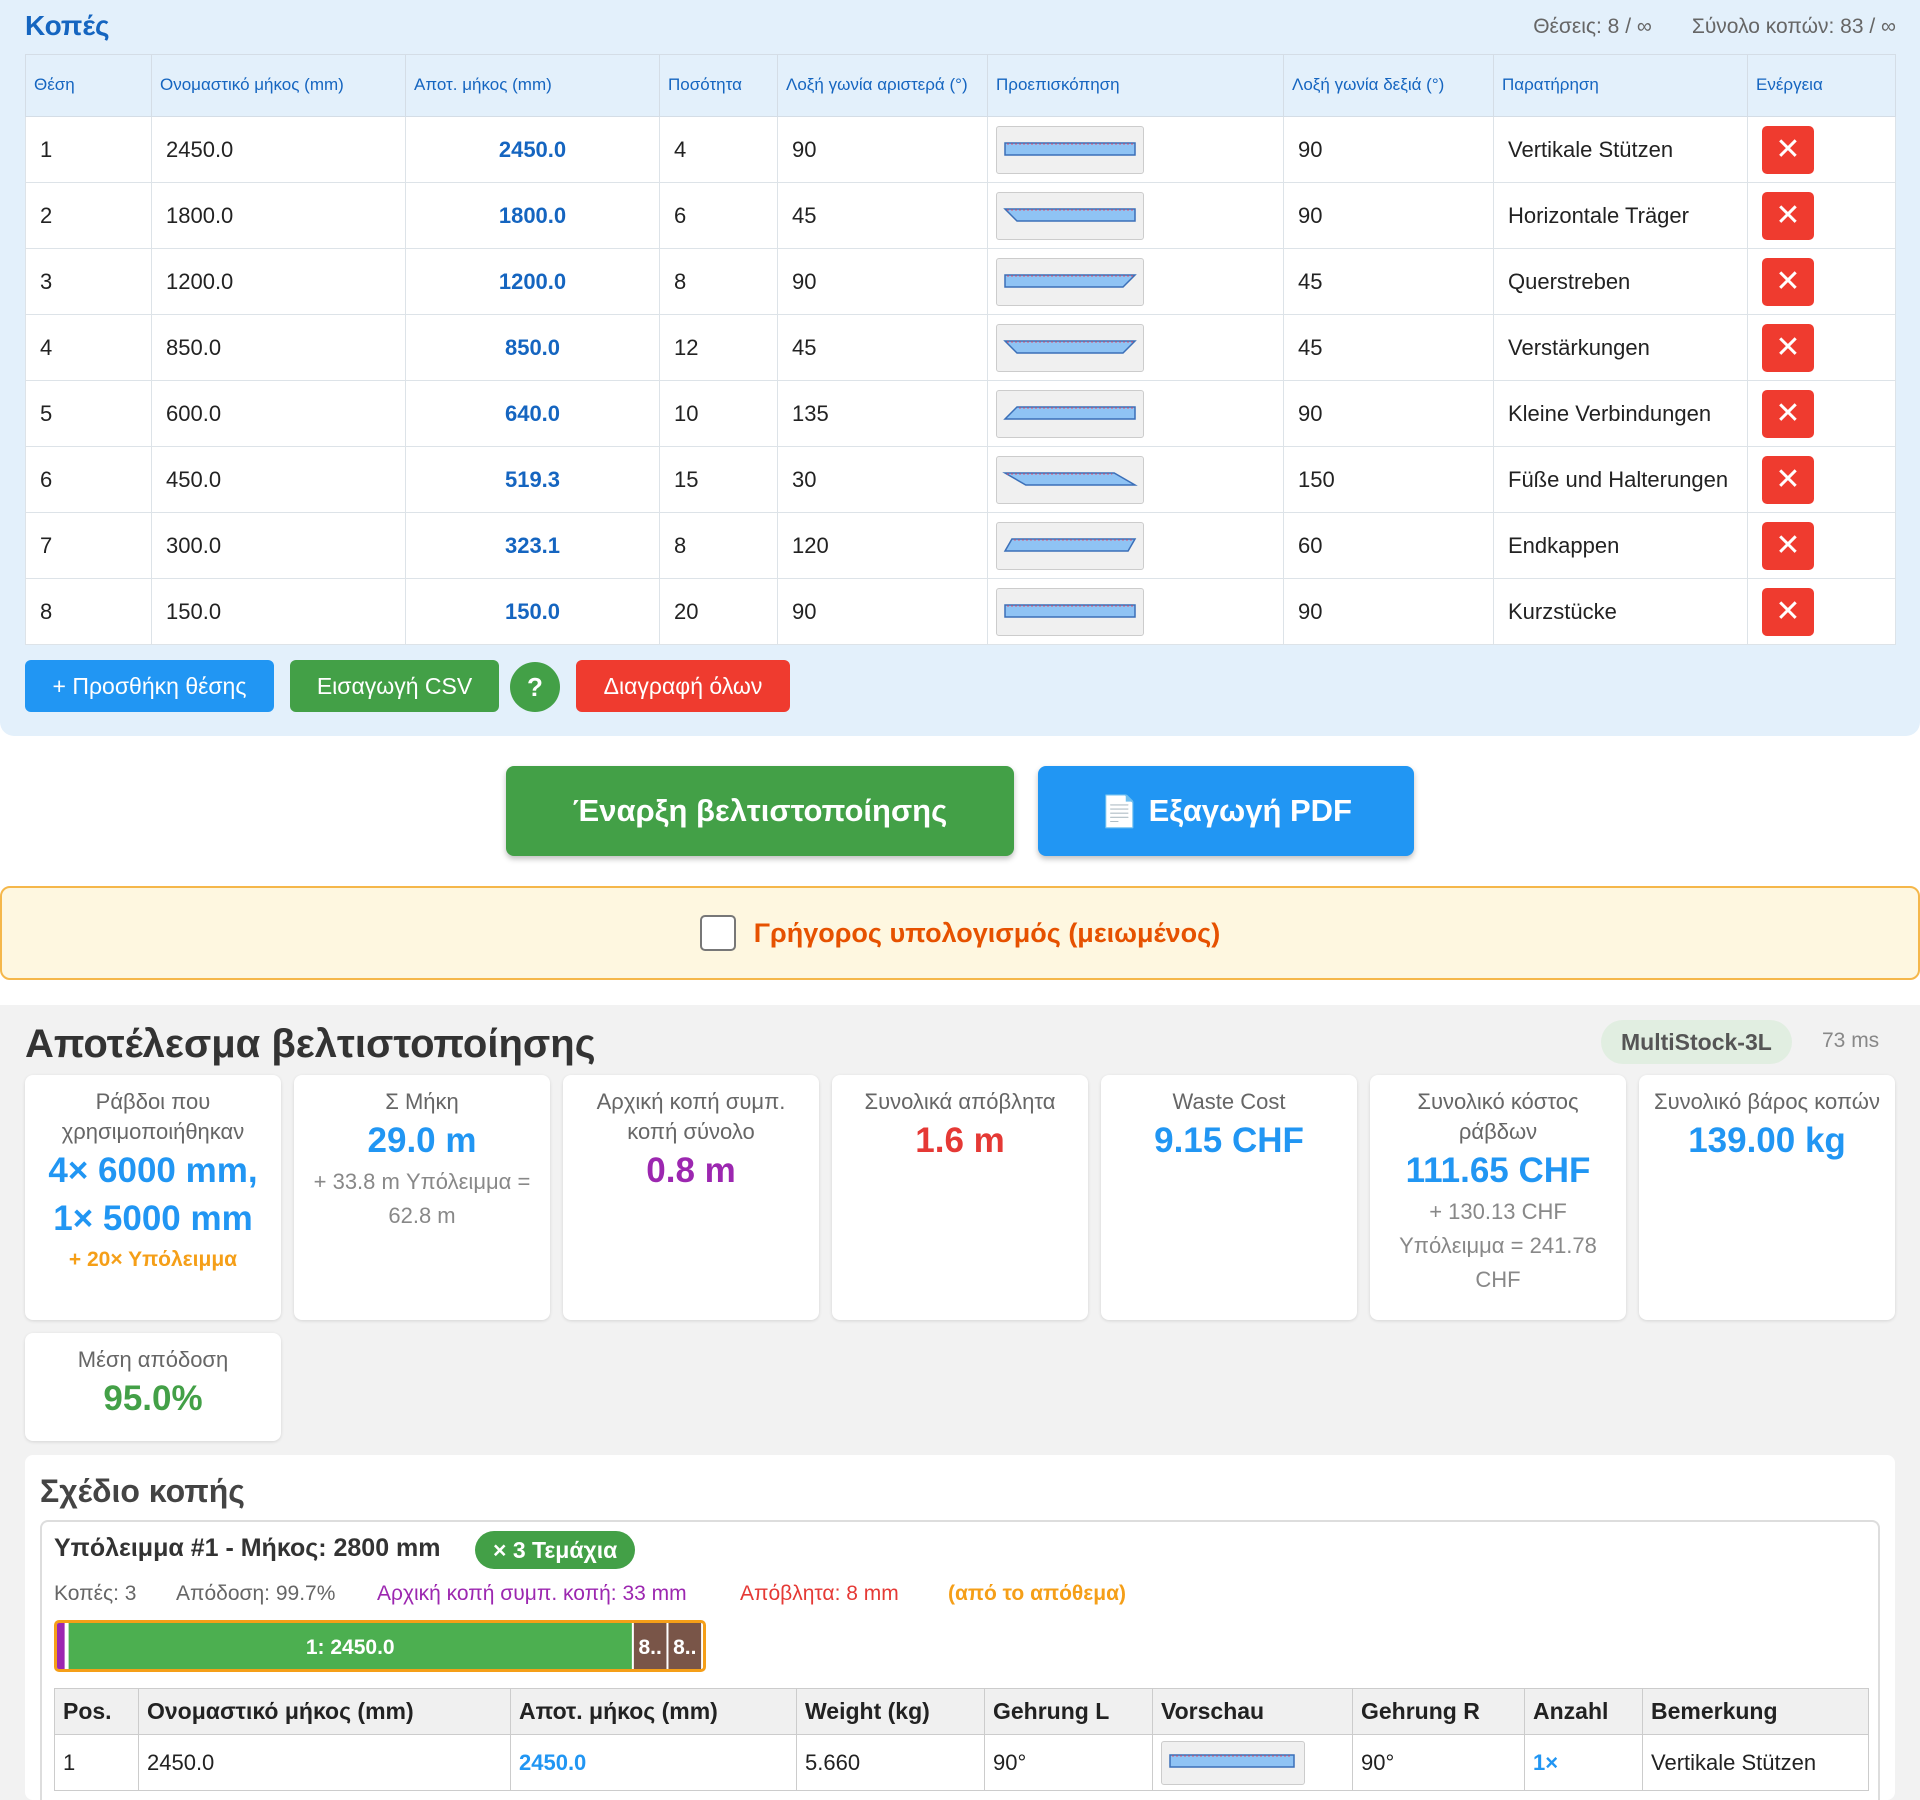 This screenshot has width=1920, height=1800. I want to click on cut-row: 4 850.0 850.0 12 45 45 Verstärkungen ✕, so click(960, 347).